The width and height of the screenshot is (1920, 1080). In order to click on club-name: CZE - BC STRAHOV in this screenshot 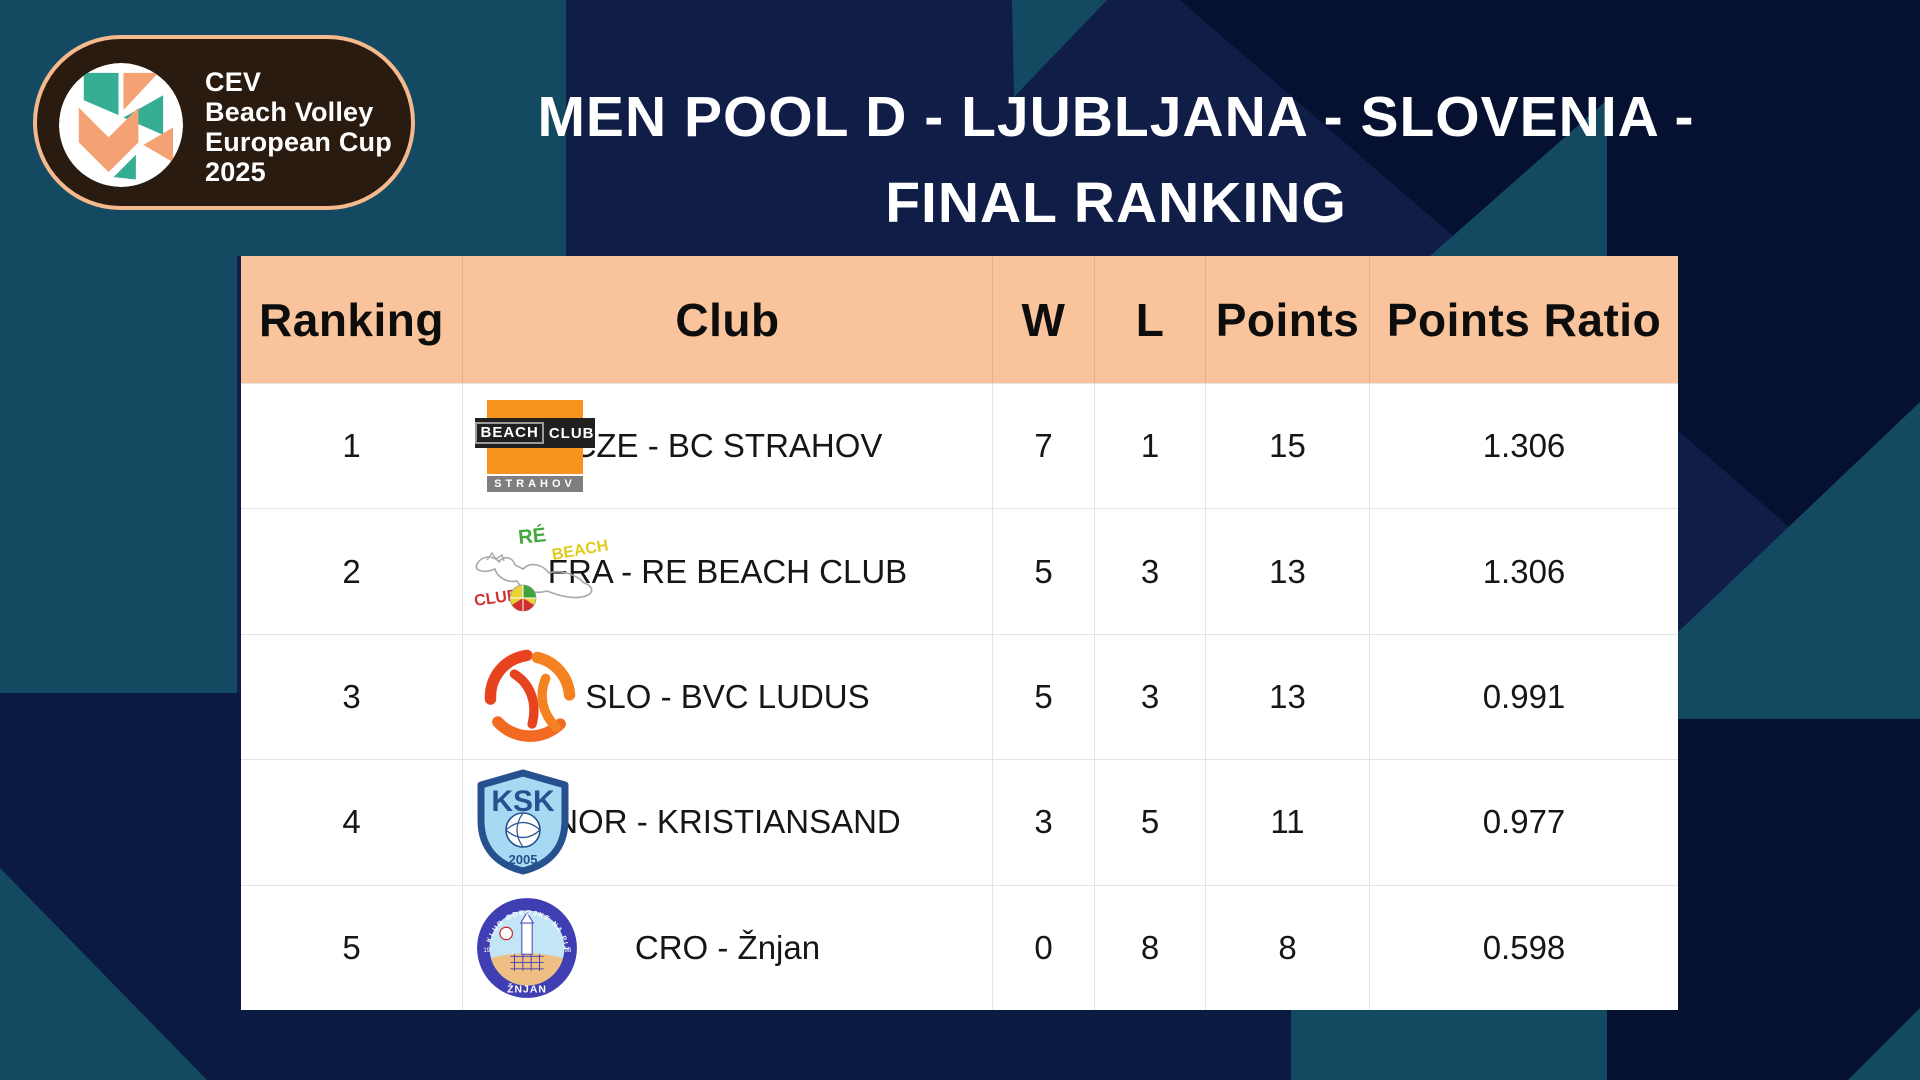, I will do `click(727, 446)`.